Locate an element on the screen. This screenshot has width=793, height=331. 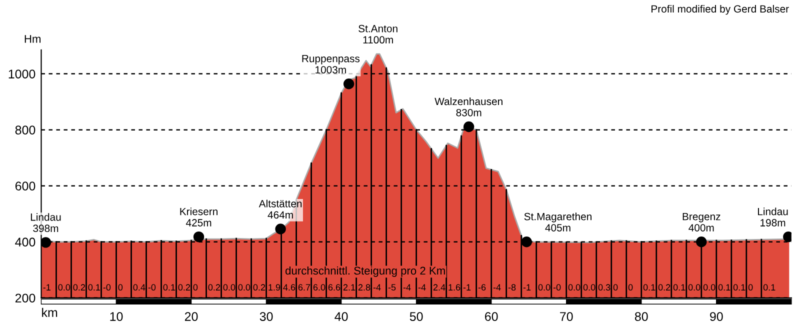
annotation: Bregenz 400m is located at coordinates (701, 222).